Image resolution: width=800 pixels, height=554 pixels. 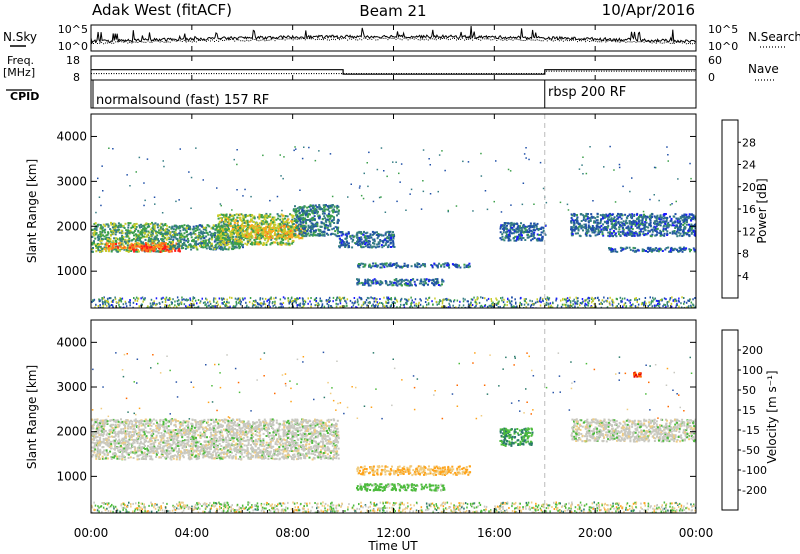 What do you see at coordinates (76, 77) in the screenshot?
I see `freq-tick-bottom: 8` at bounding box center [76, 77].